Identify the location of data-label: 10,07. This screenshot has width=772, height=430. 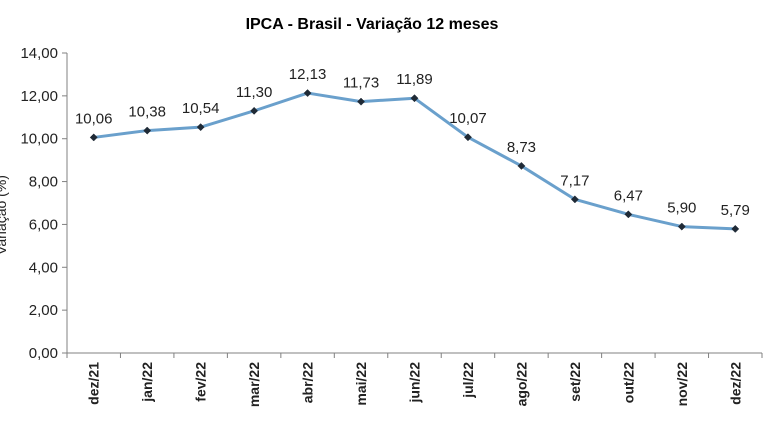
(468, 118).